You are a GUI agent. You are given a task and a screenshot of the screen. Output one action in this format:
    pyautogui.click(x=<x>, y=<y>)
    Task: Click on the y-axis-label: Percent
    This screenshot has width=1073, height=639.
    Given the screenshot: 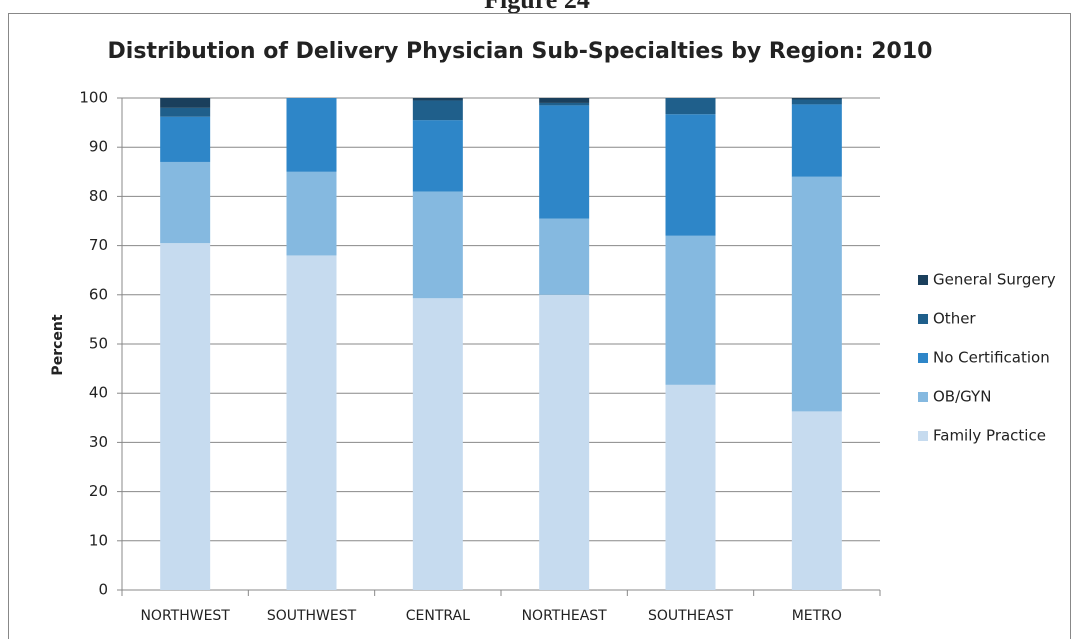 What is the action you would take?
    pyautogui.click(x=58, y=344)
    